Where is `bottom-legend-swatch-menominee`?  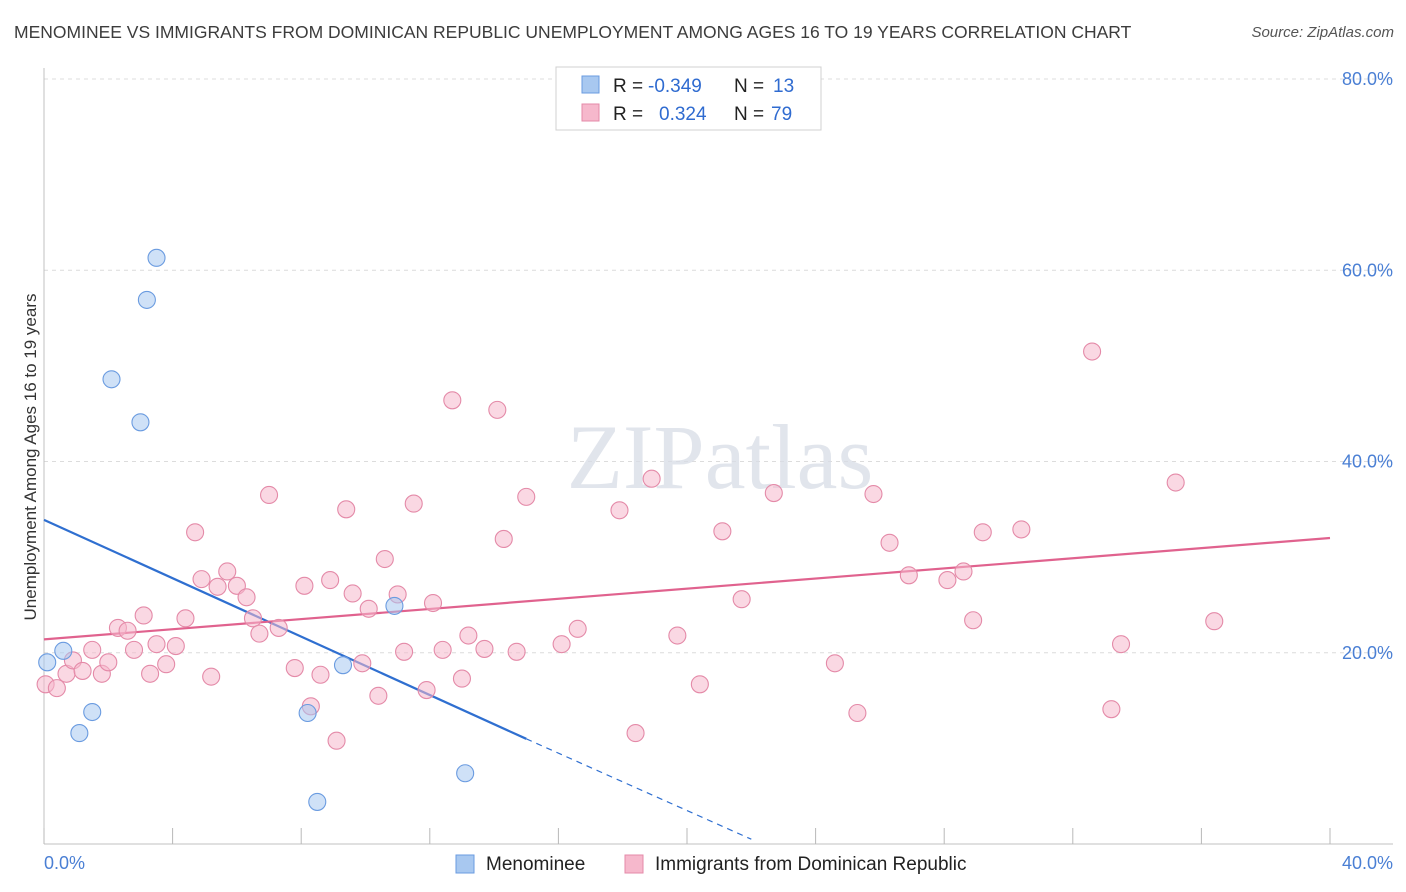
bottom-legend-swatch-menominee is located at coordinates (465, 864).